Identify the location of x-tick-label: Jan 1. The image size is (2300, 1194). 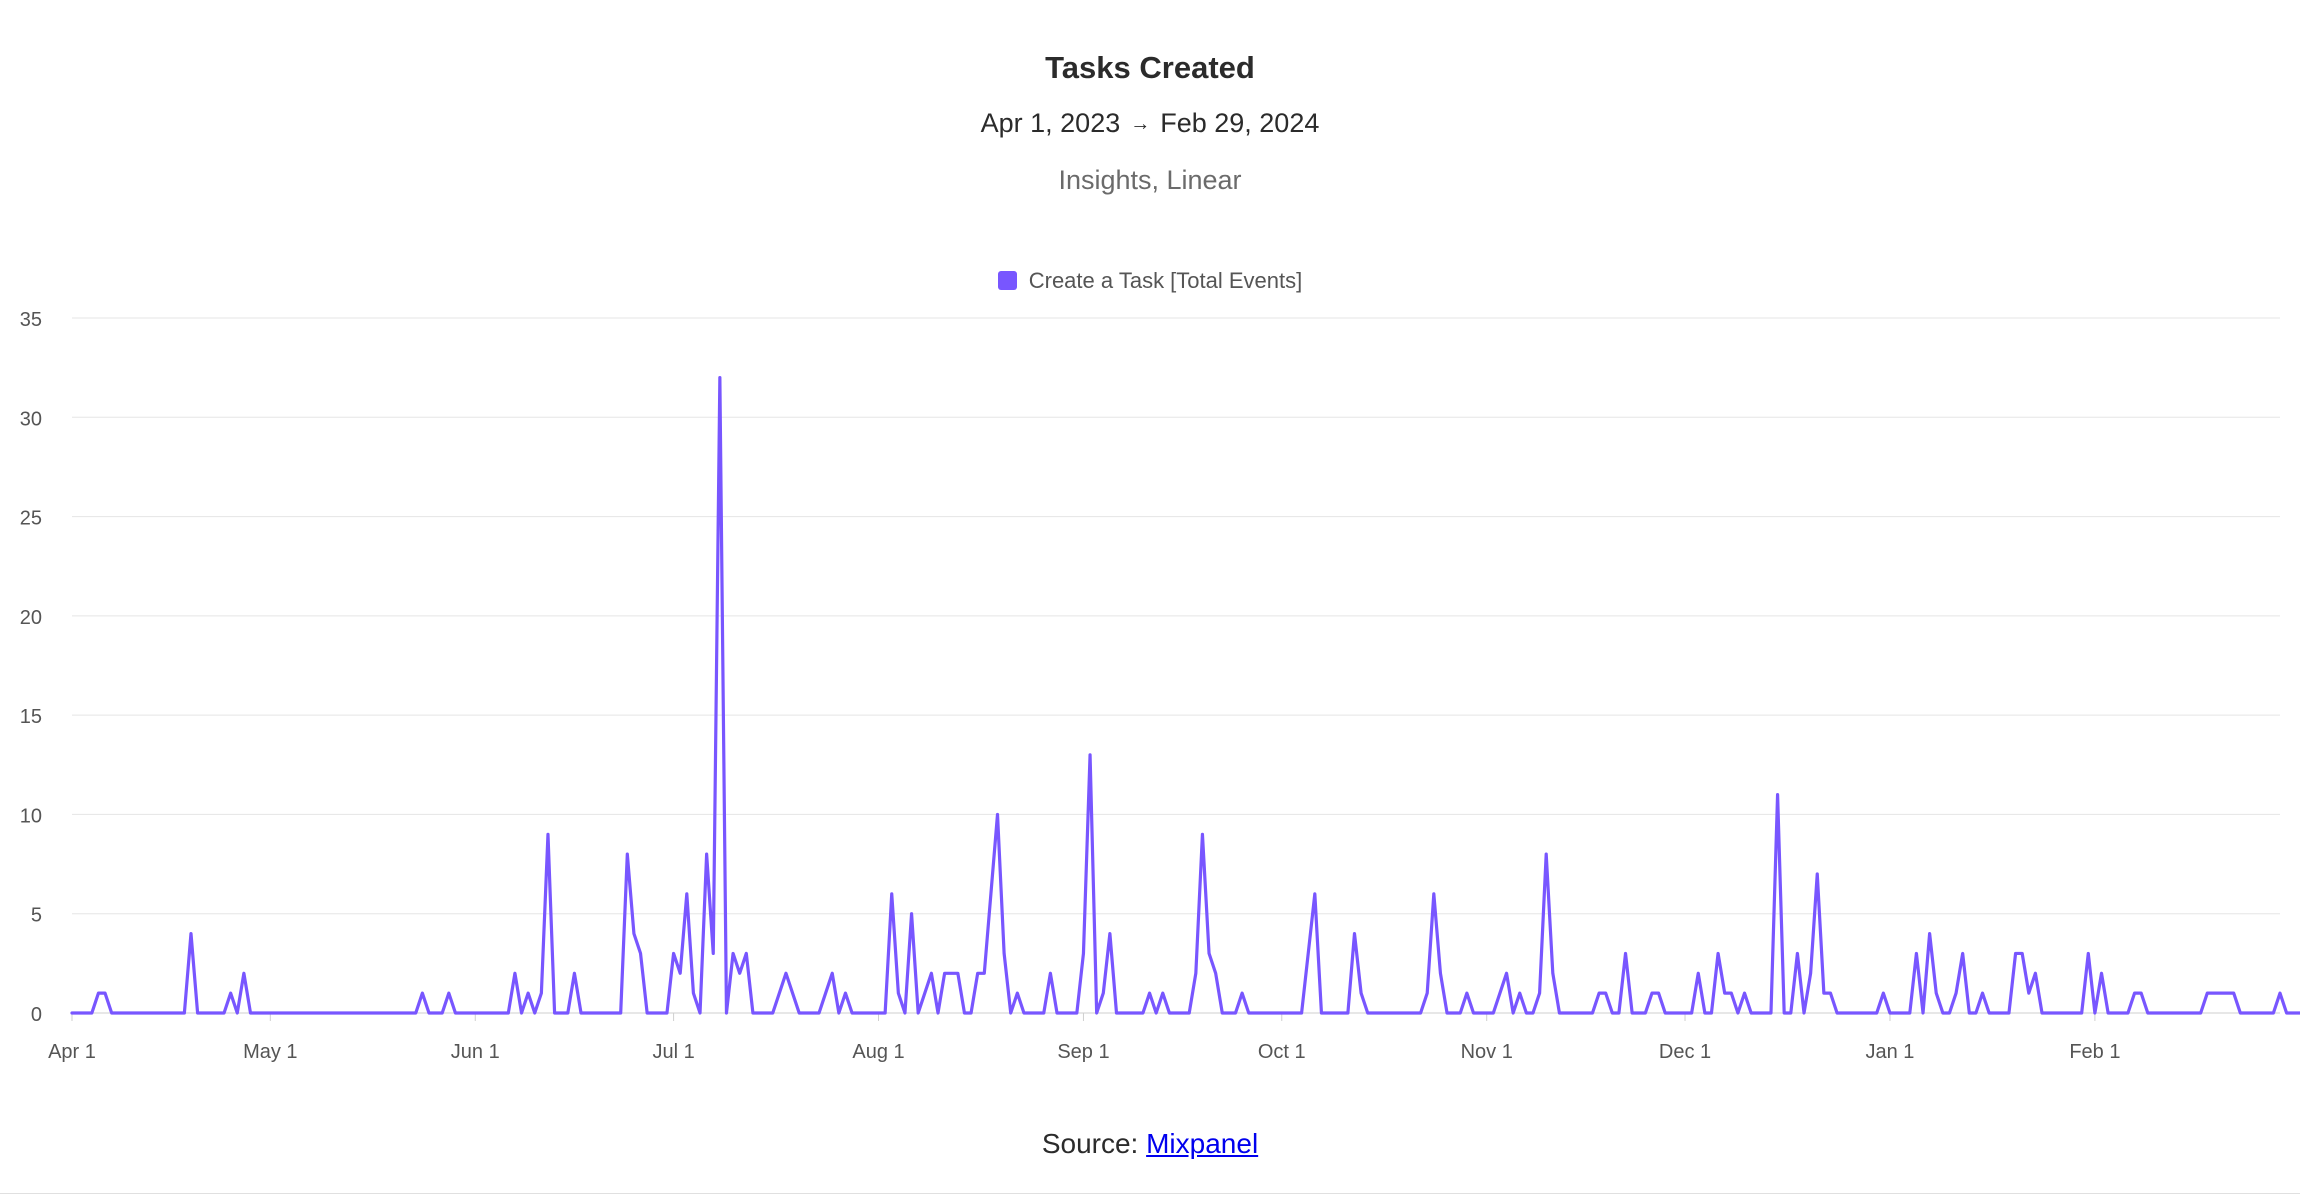
(1889, 1052).